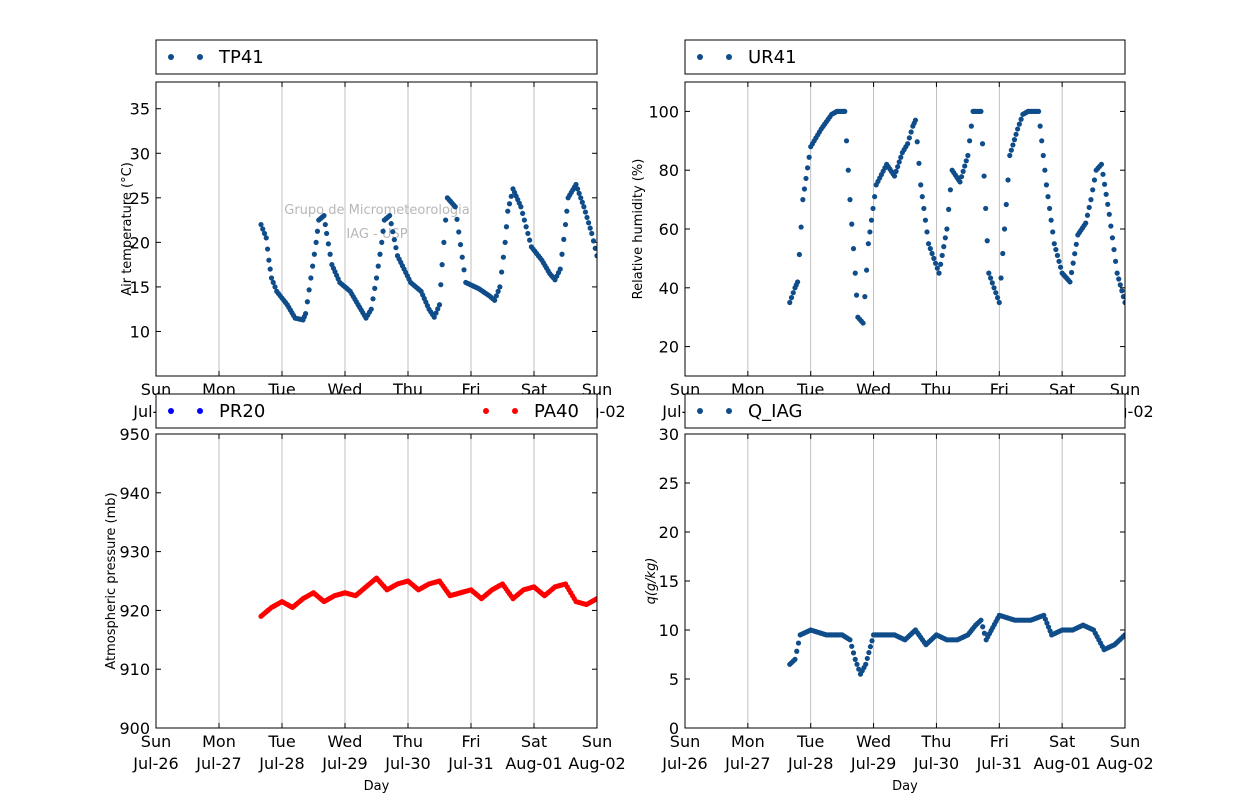 This screenshot has height=810, width=1250. What do you see at coordinates (134, 493) in the screenshot?
I see `y-tick-label: 940` at bounding box center [134, 493].